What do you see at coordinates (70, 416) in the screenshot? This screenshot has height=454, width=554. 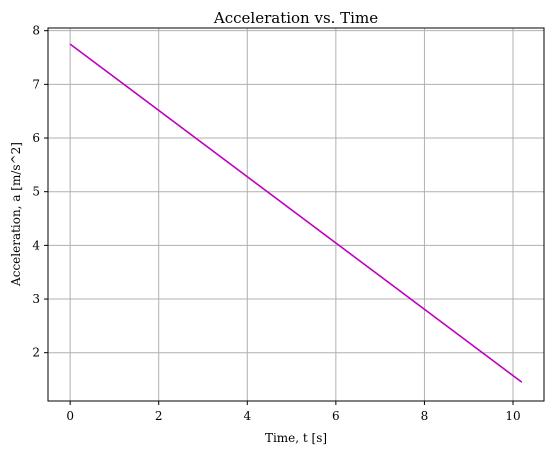 I see `x-tick-label: 0` at bounding box center [70, 416].